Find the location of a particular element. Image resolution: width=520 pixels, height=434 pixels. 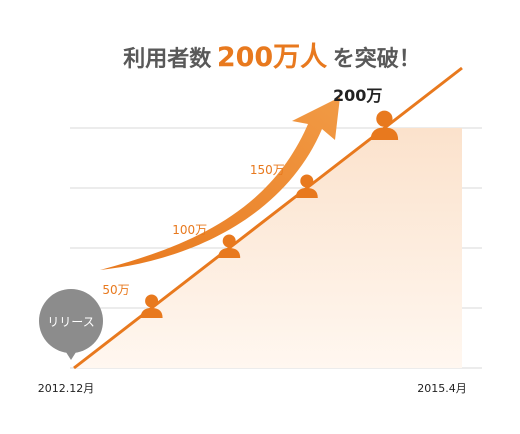

release-badge: リリース is located at coordinates (71, 324).